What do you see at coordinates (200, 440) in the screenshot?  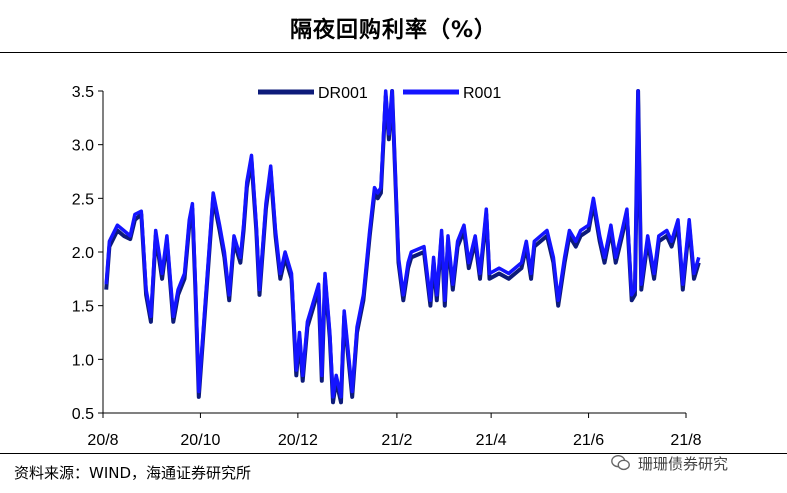 I see `x-tick-label: 20/10` at bounding box center [200, 440].